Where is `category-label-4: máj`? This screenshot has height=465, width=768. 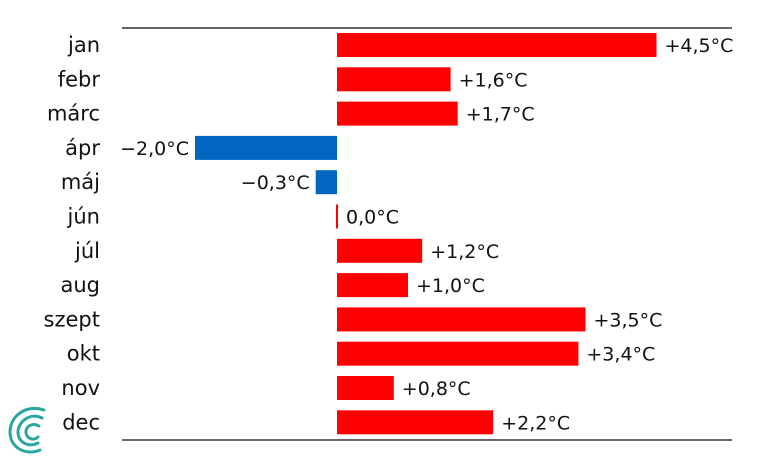 category-label-4: máj is located at coordinates (80, 182).